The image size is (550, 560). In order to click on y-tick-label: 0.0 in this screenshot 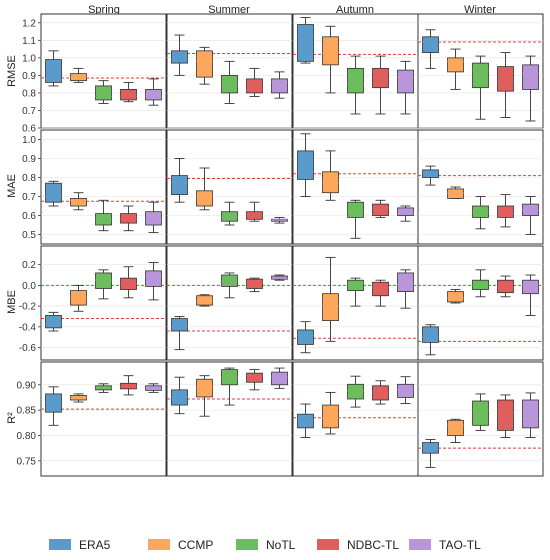, I will do `click(29, 286)`.